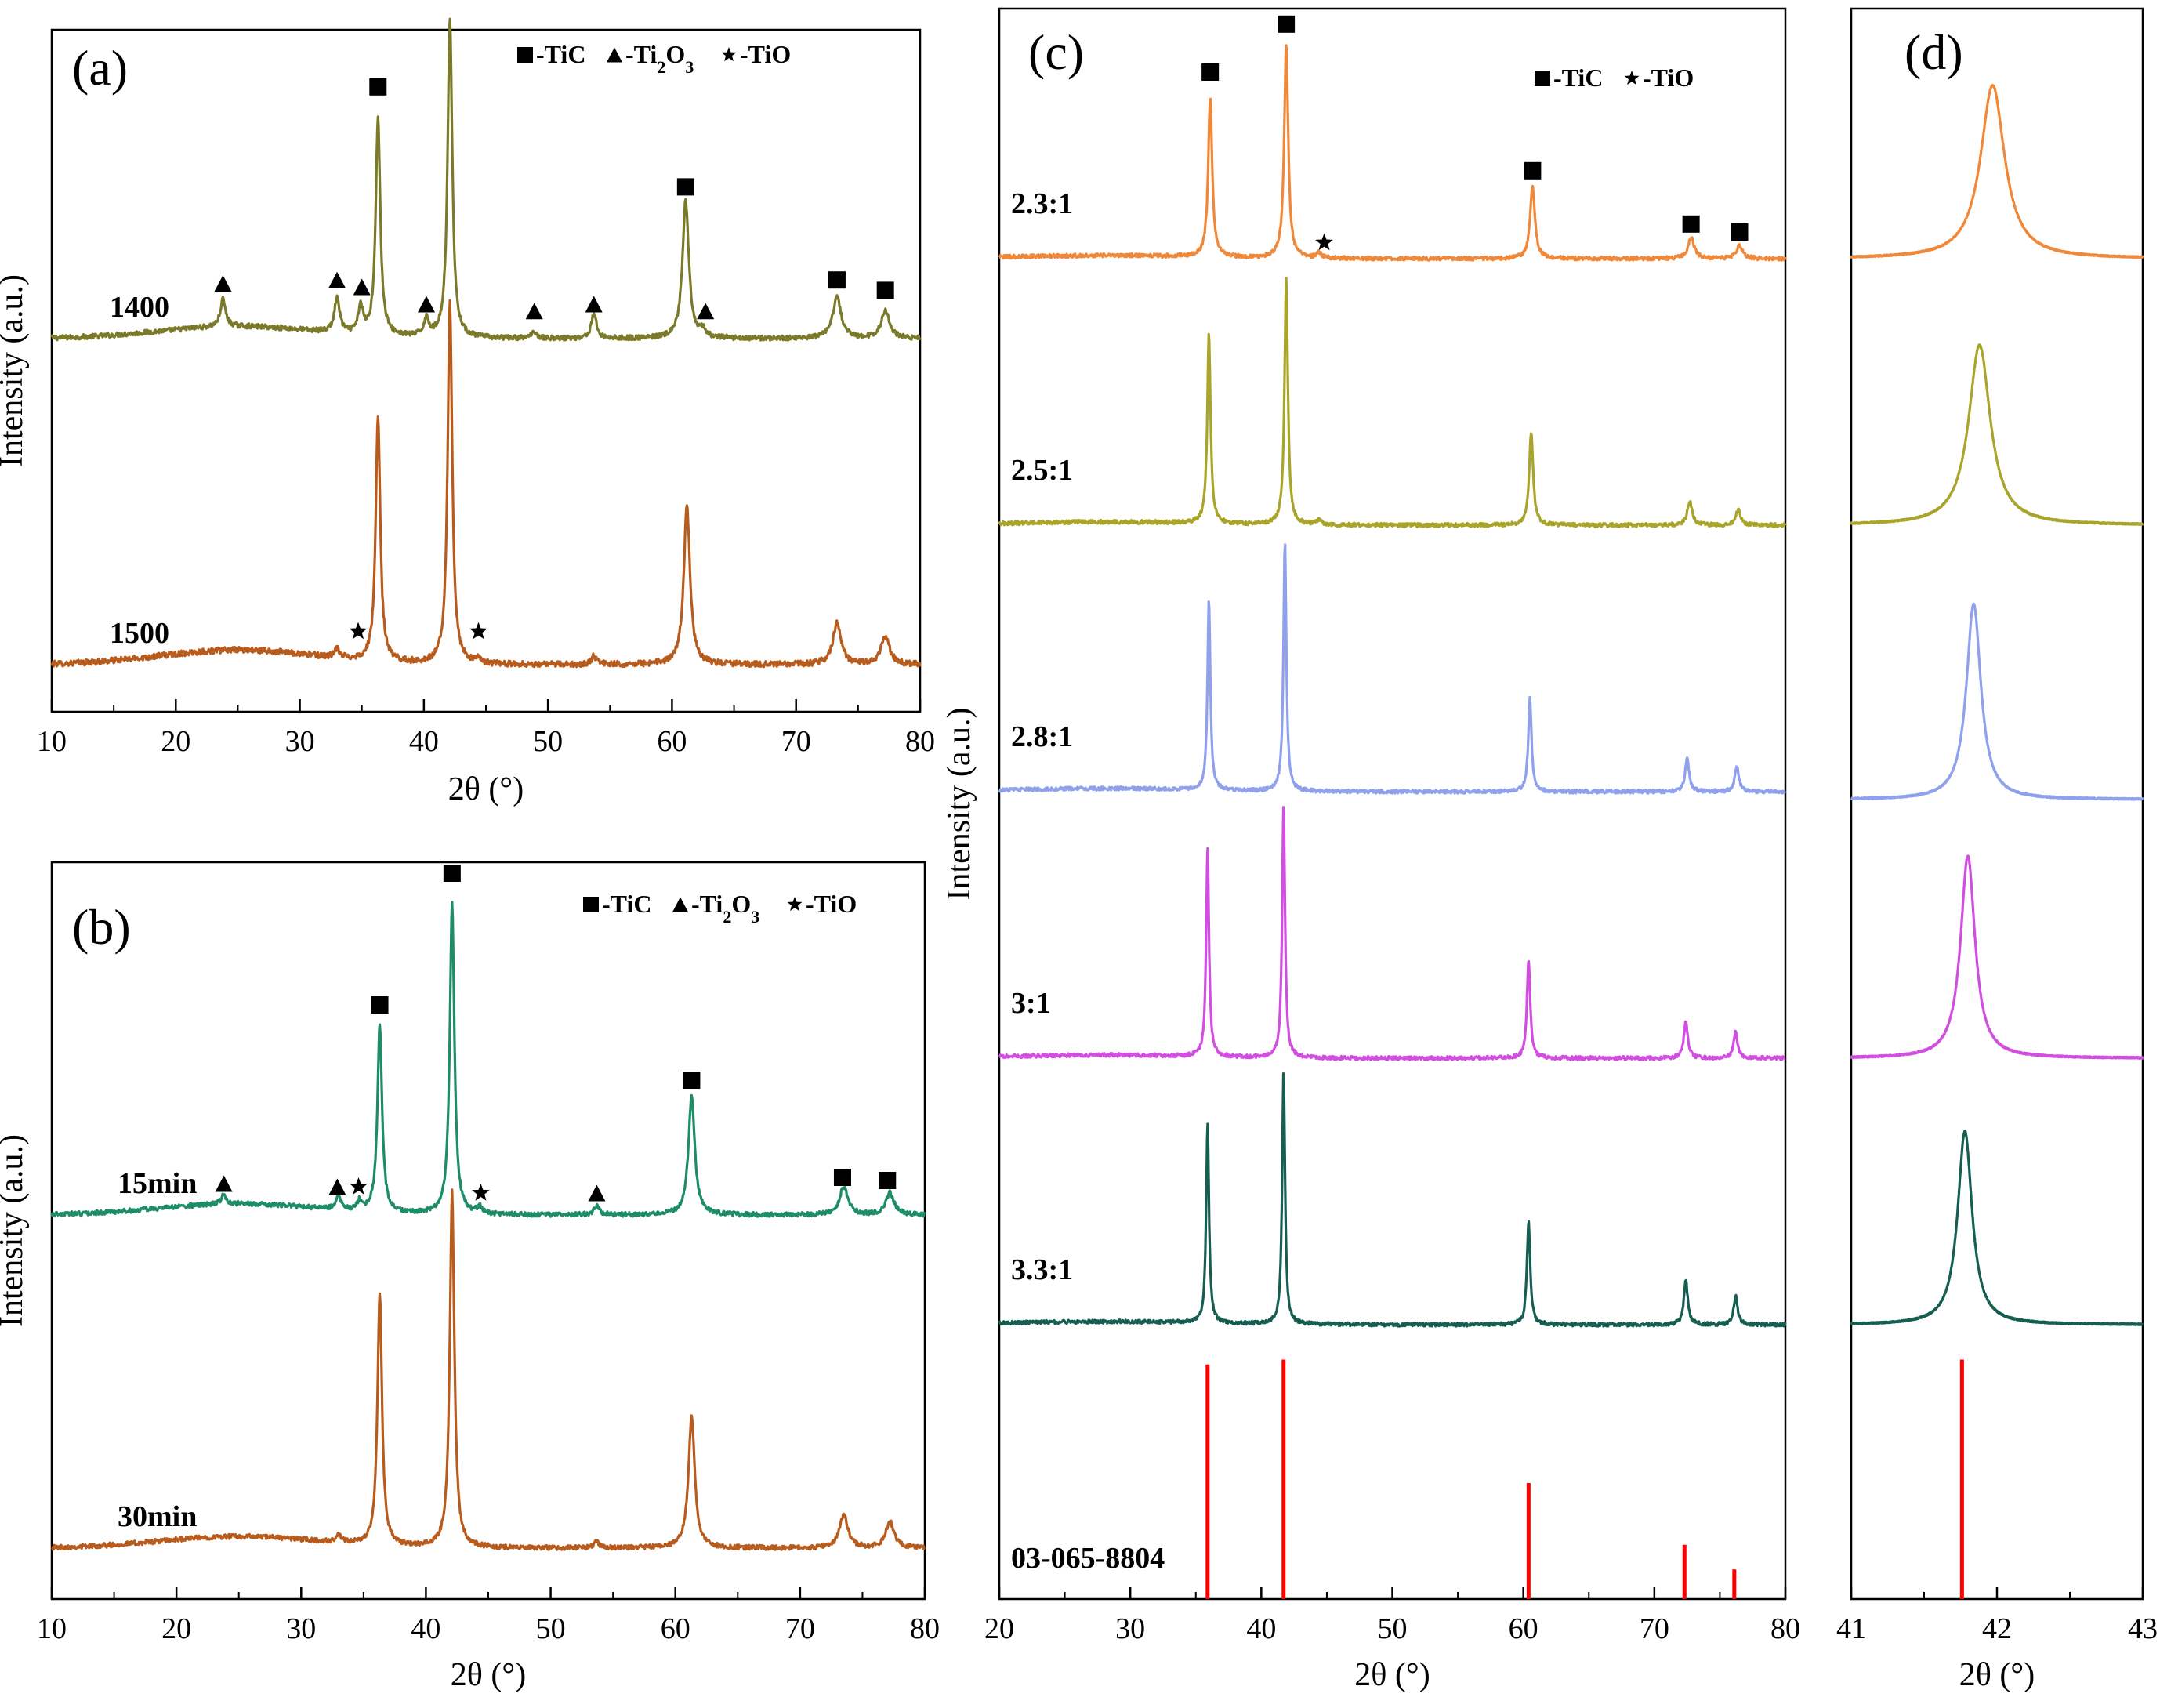 This screenshot has width=2160, height=1708. Describe the element at coordinates (959, 804) in the screenshot. I see `panel-c-y-axis-label: Intensity (a.u.)` at that location.